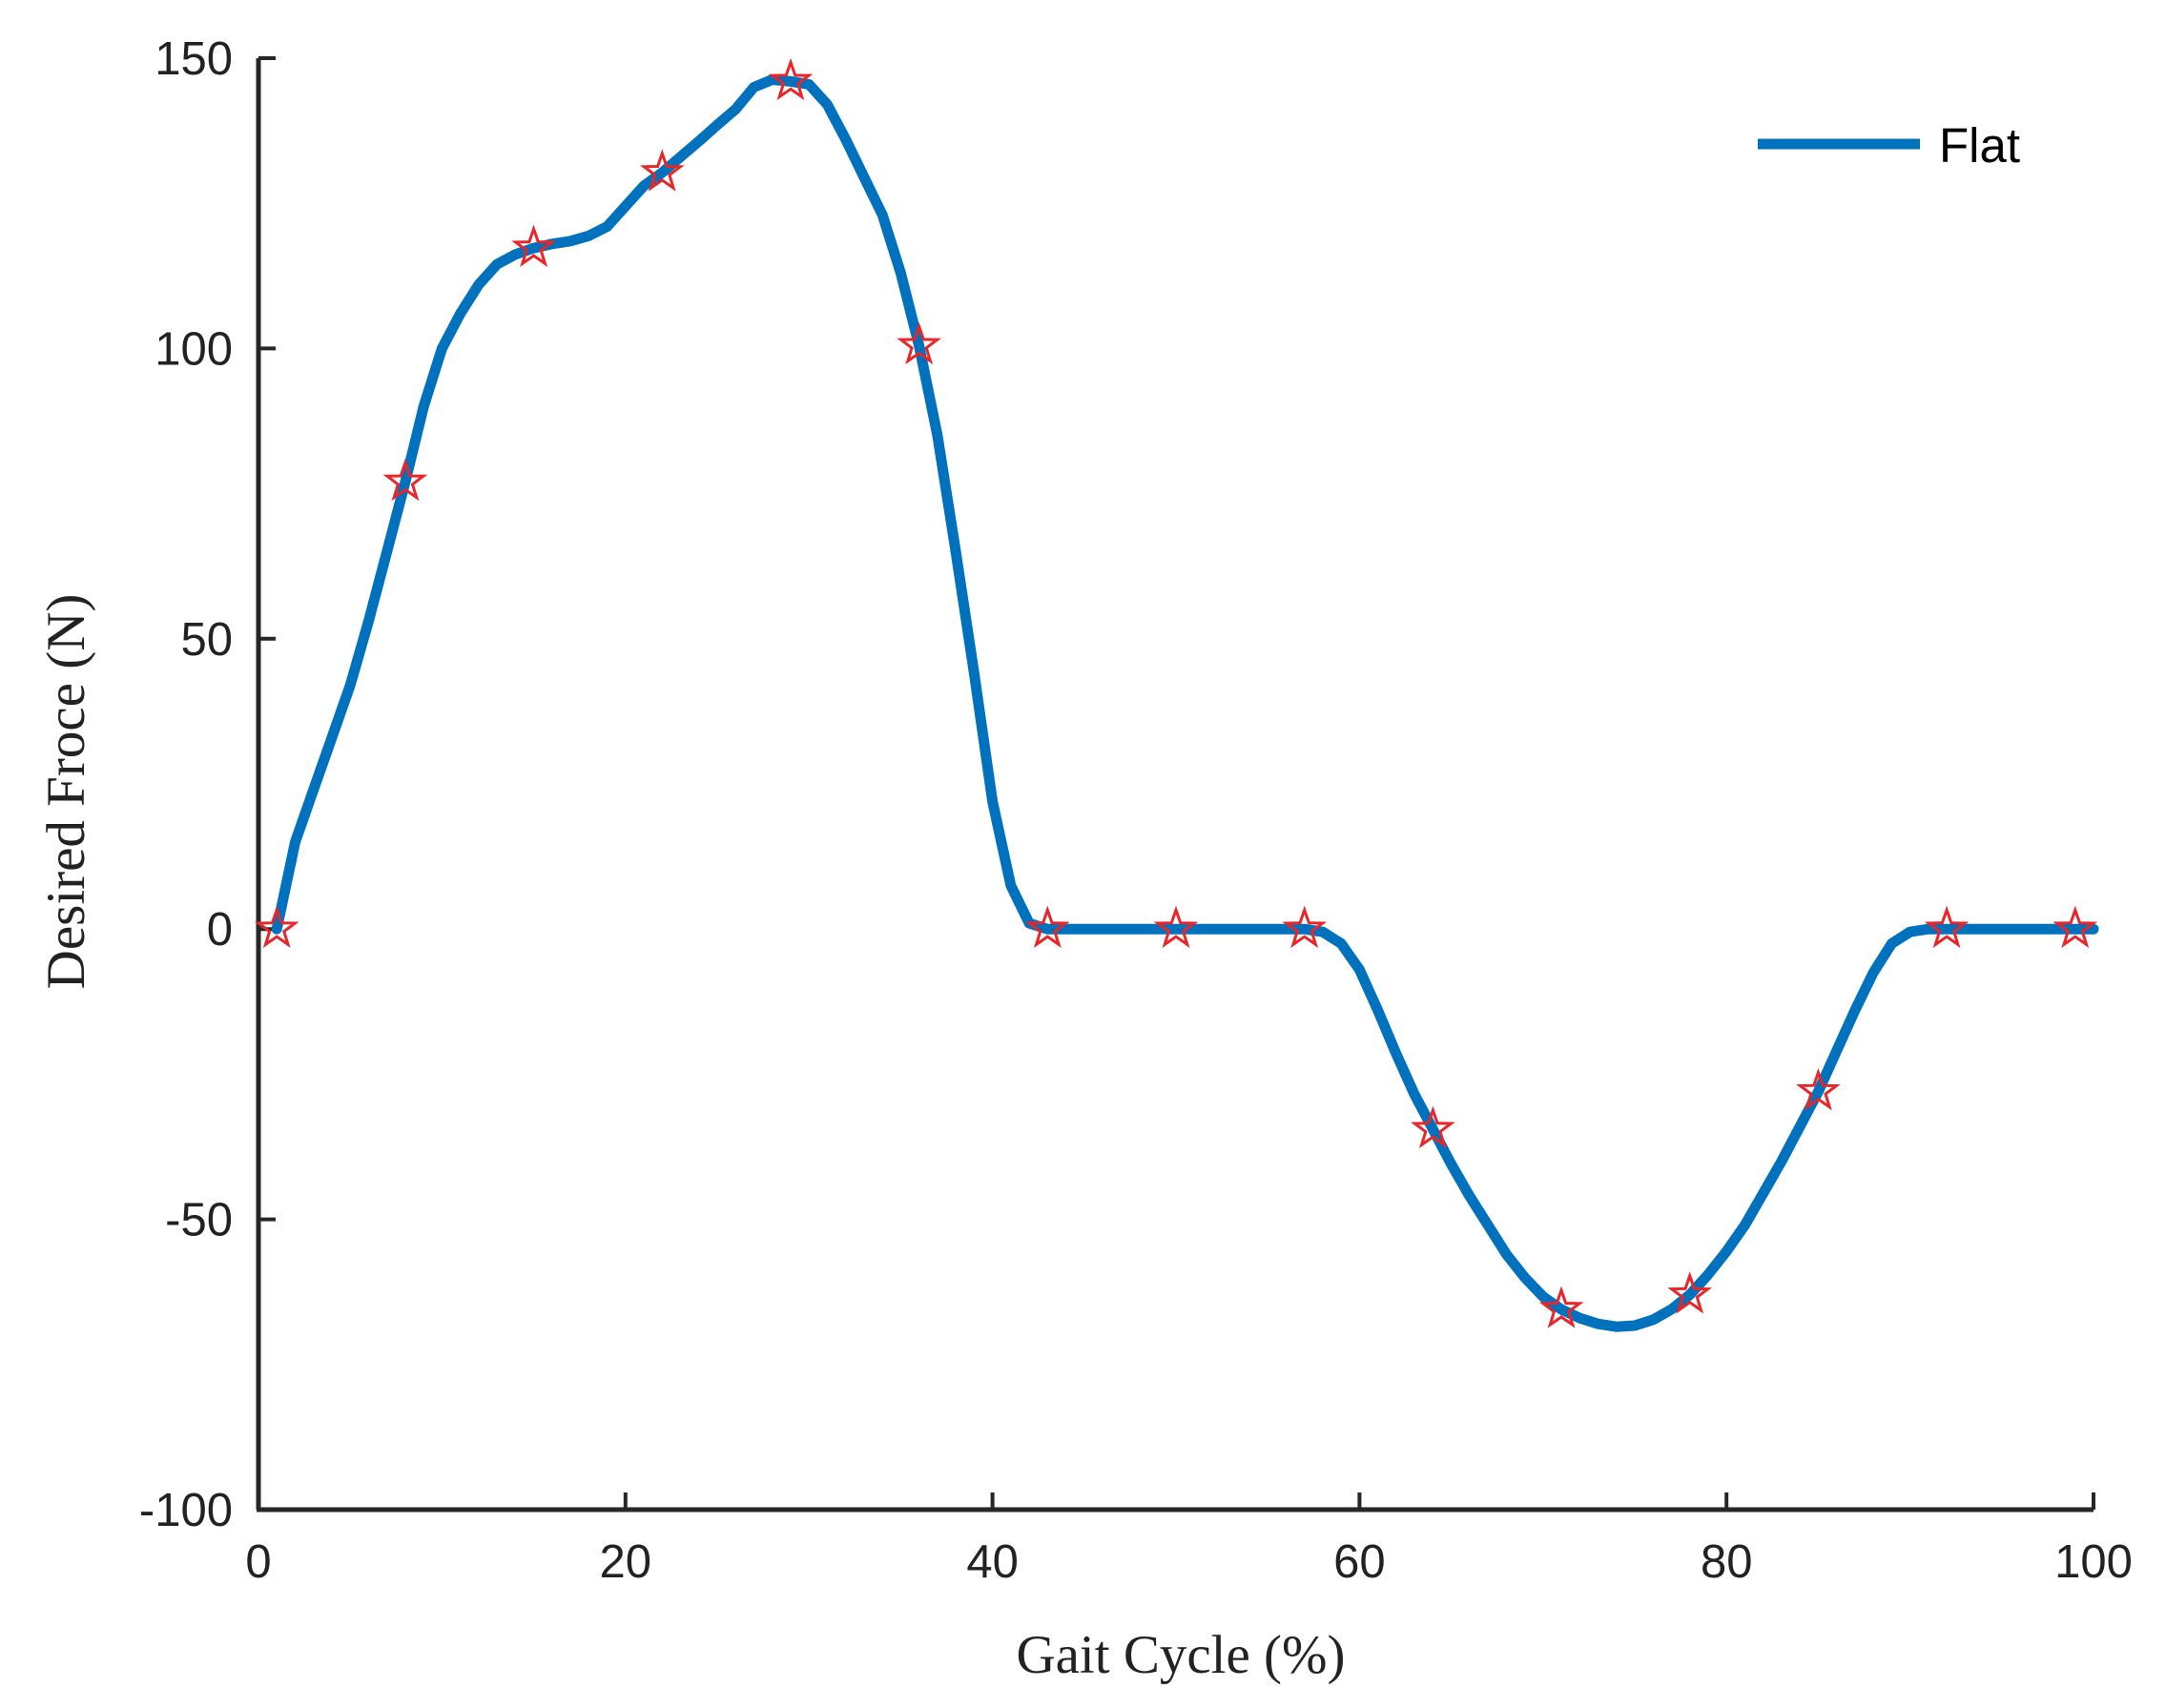 Image resolution: width=2166 pixels, height=1708 pixels. What do you see at coordinates (626, 1562) in the screenshot?
I see `x-tick-label: 20` at bounding box center [626, 1562].